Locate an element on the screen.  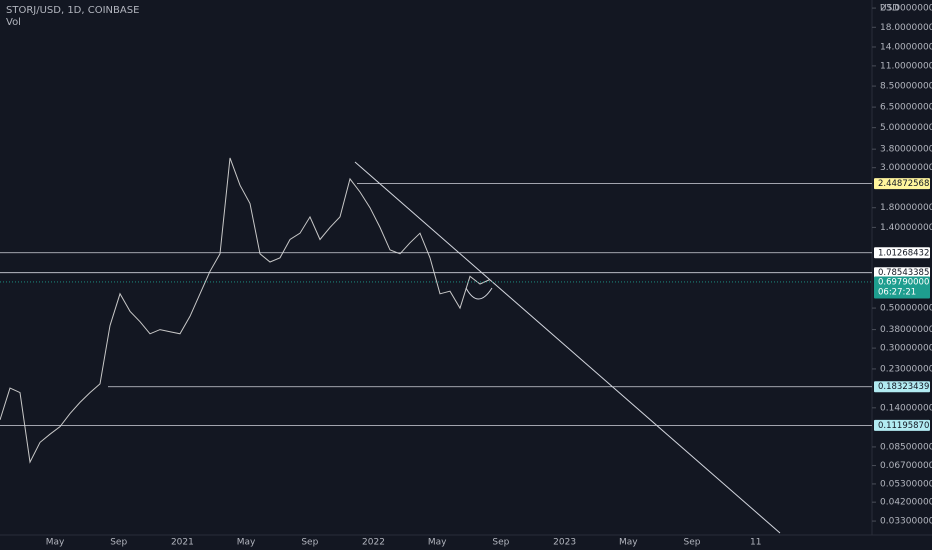
y-tick-label: 23.00000000 is located at coordinates (906, 9).